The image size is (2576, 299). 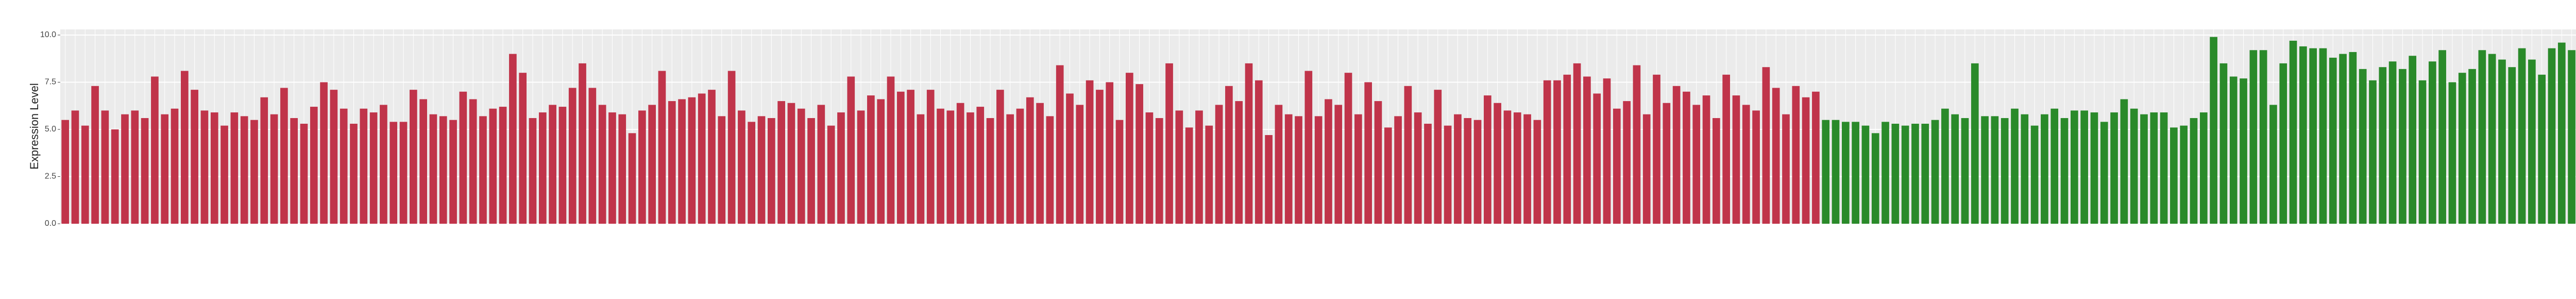 I want to click on y-tick-label: 2.5, so click(x=51, y=176).